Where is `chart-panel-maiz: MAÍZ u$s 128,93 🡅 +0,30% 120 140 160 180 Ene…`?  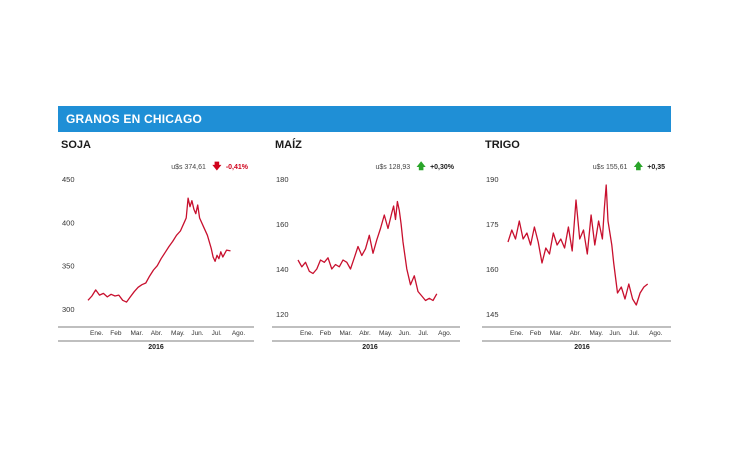
chart-panel-maiz: MAÍZ u$s 128,93 🡅 +0,30% 120 140 160 180 Ene… is located at coordinates (366, 245).